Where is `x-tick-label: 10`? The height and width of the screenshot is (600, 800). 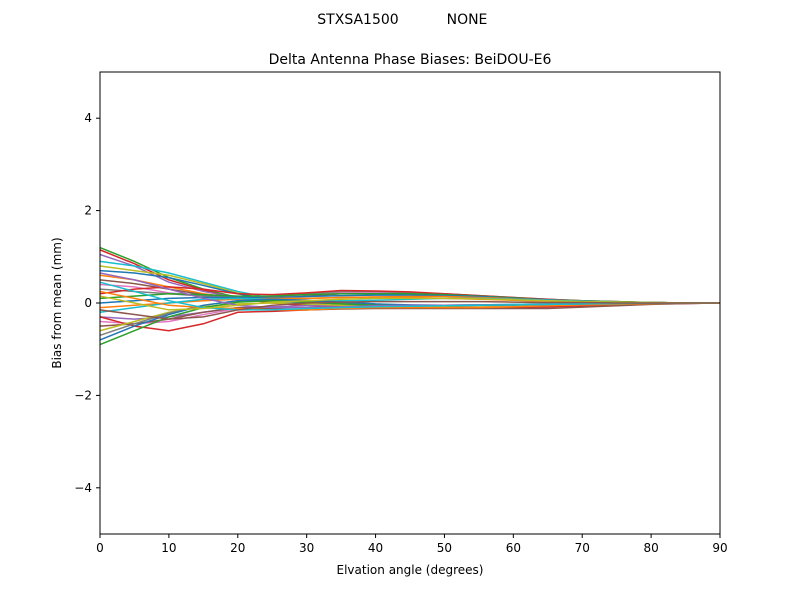 x-tick-label: 10 is located at coordinates (168, 548).